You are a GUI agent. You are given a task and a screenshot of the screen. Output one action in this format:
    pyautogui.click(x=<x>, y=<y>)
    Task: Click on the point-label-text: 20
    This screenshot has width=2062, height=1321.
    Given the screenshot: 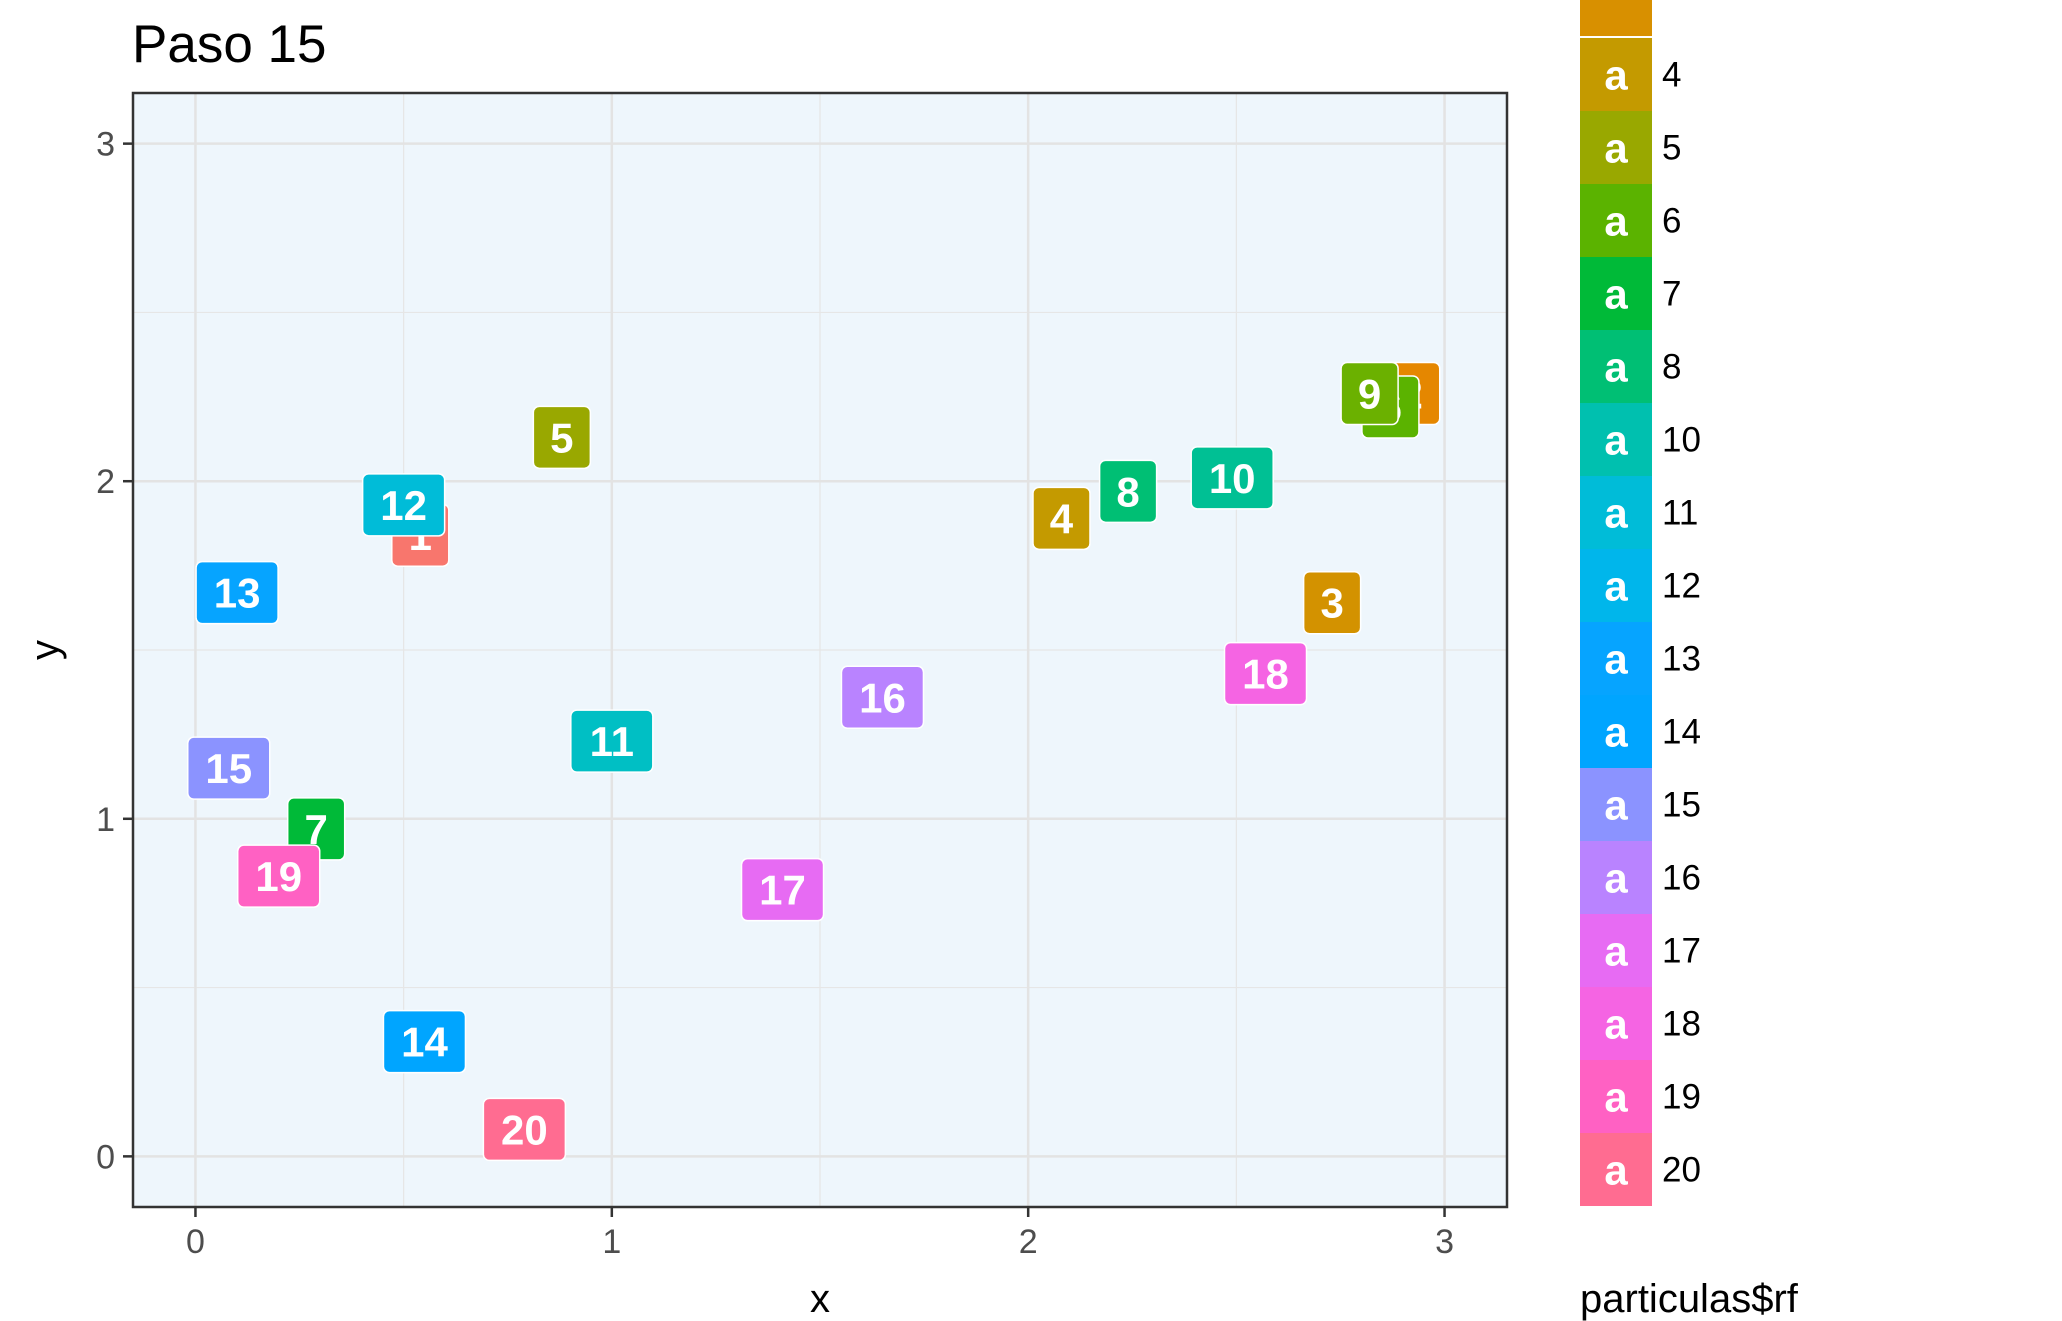 What is the action you would take?
    pyautogui.click(x=524, y=1129)
    